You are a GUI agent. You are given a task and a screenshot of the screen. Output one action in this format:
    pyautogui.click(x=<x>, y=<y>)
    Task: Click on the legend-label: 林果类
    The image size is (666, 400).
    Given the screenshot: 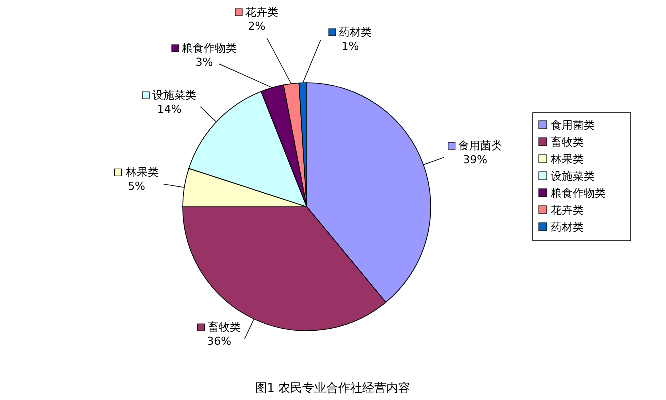 What is the action you would take?
    pyautogui.click(x=141, y=173)
    